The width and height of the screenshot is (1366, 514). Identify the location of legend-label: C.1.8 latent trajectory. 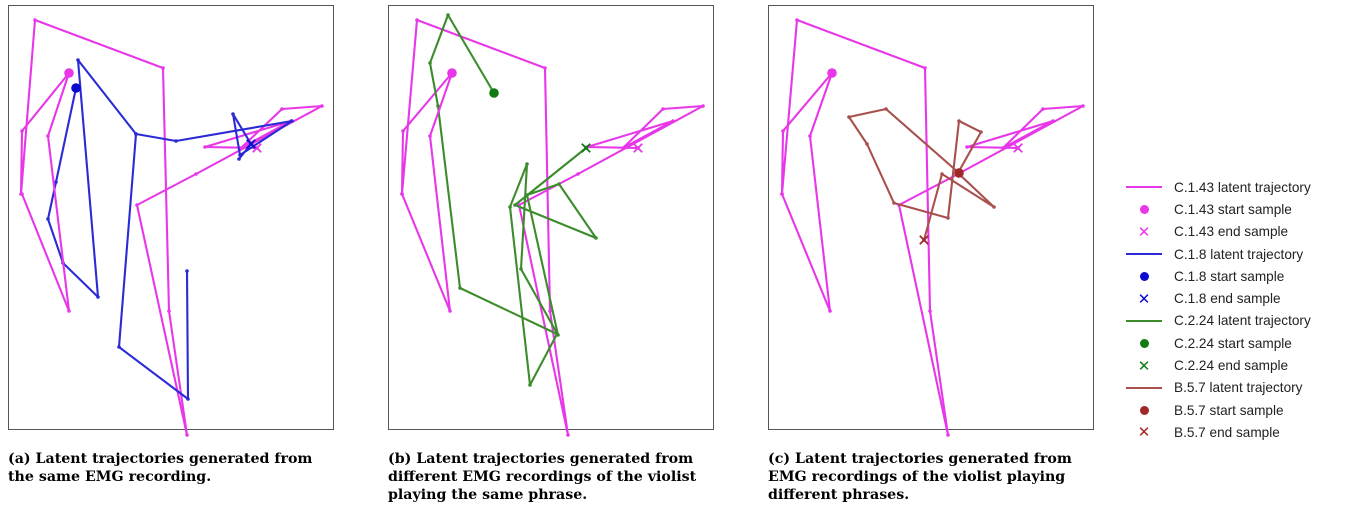
(1239, 254).